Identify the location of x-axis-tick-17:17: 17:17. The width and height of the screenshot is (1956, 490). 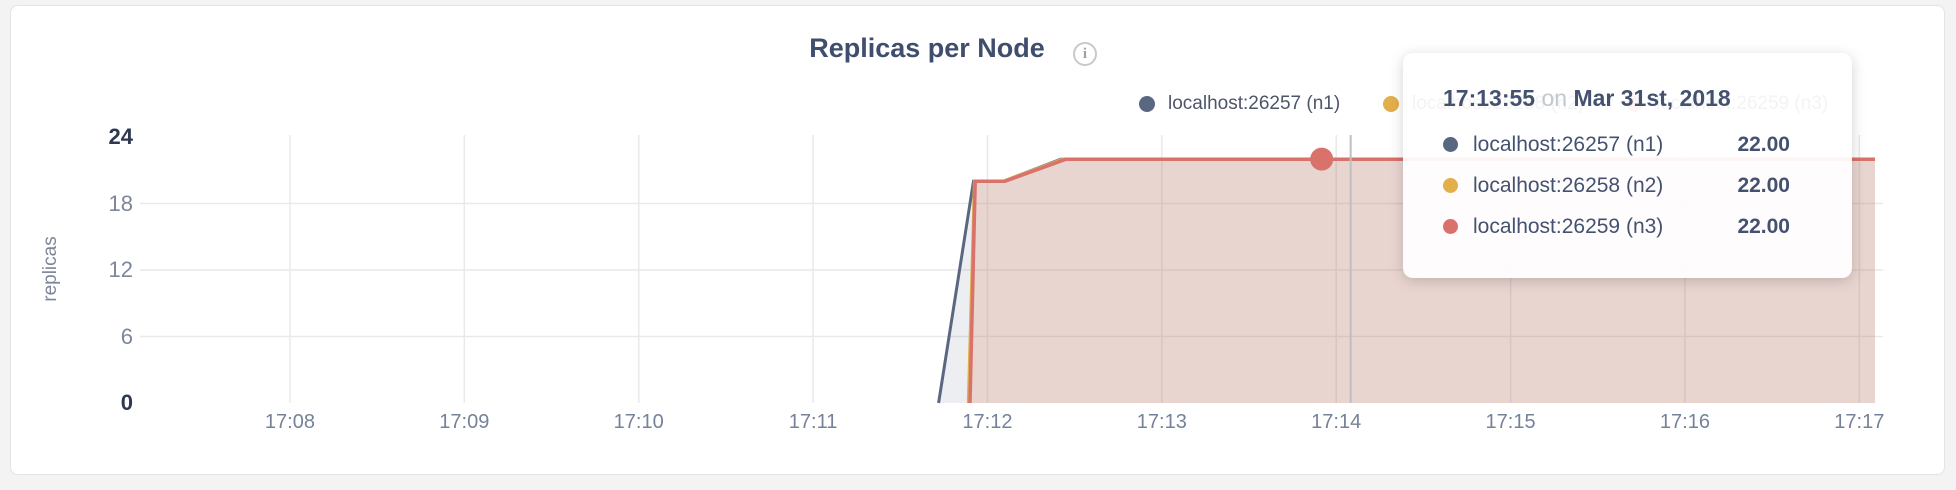
(1859, 422).